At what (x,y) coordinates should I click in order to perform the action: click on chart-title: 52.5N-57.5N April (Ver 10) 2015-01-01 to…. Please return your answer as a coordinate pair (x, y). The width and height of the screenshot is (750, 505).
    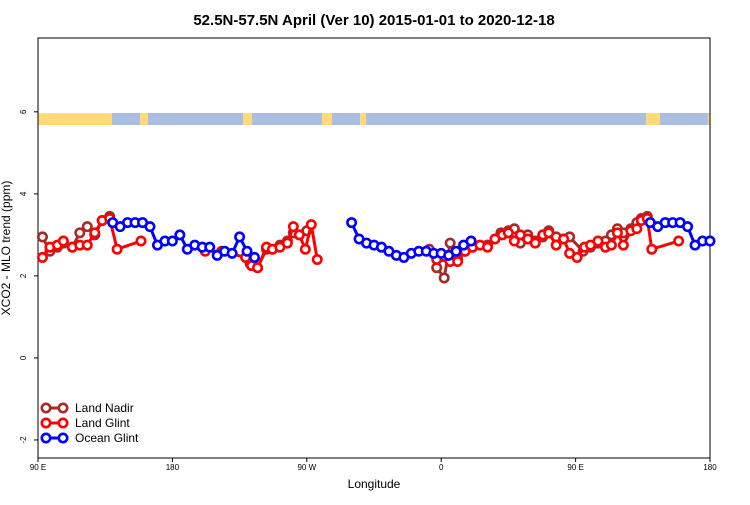
    Looking at the image, I should click on (373, 20).